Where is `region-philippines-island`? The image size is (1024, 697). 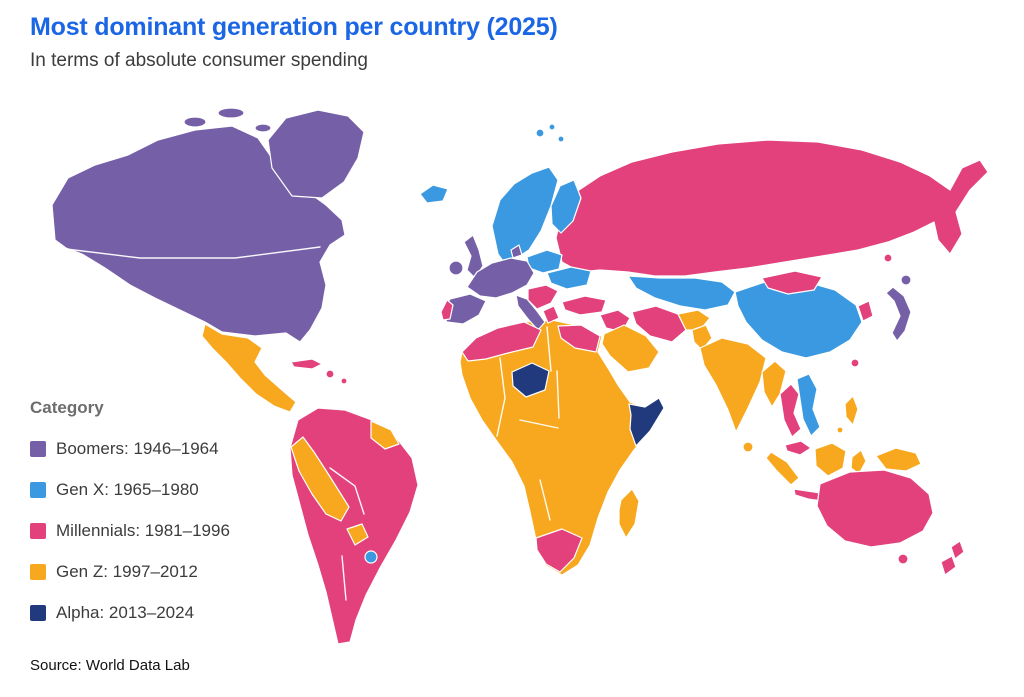 region-philippines-island is located at coordinates (840, 430).